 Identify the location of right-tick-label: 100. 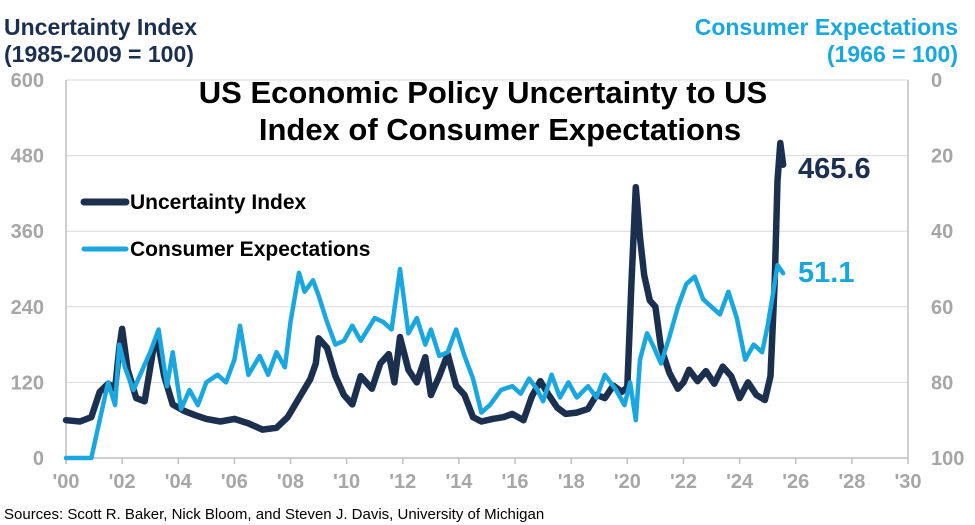
(947, 459).